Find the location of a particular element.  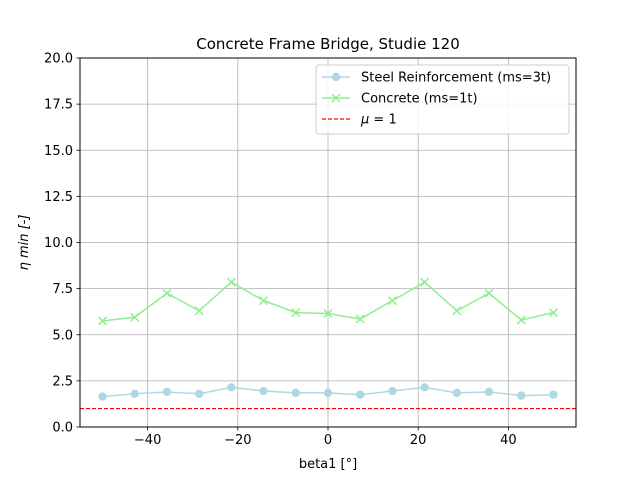

y-tick-label: 2.5 is located at coordinates (62, 381).